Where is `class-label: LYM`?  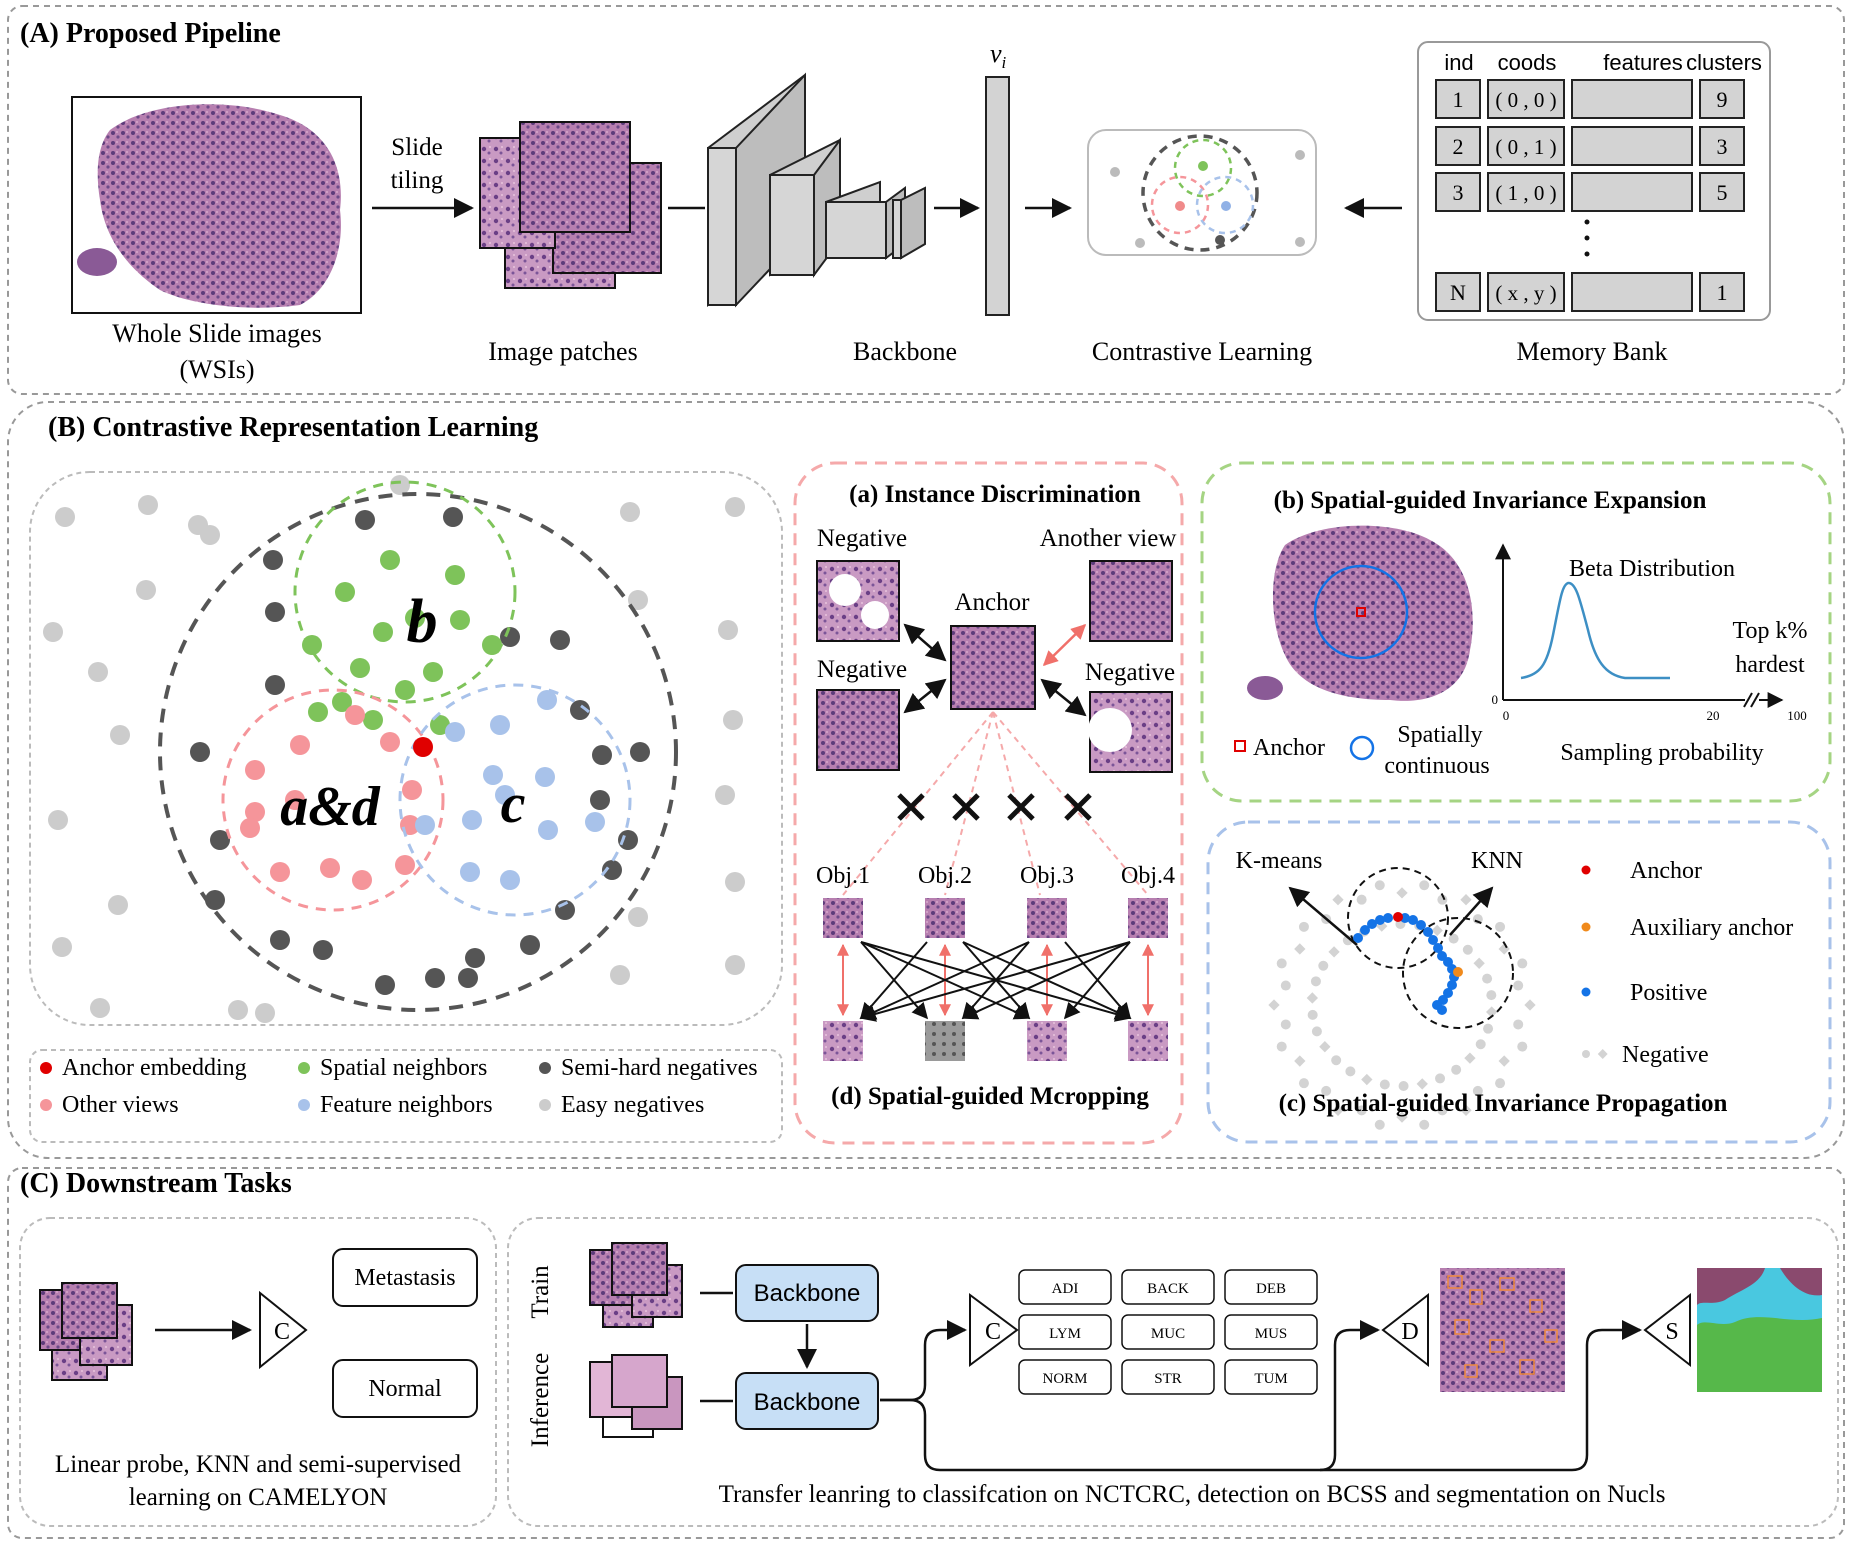 class-label: LYM is located at coordinates (1065, 1334).